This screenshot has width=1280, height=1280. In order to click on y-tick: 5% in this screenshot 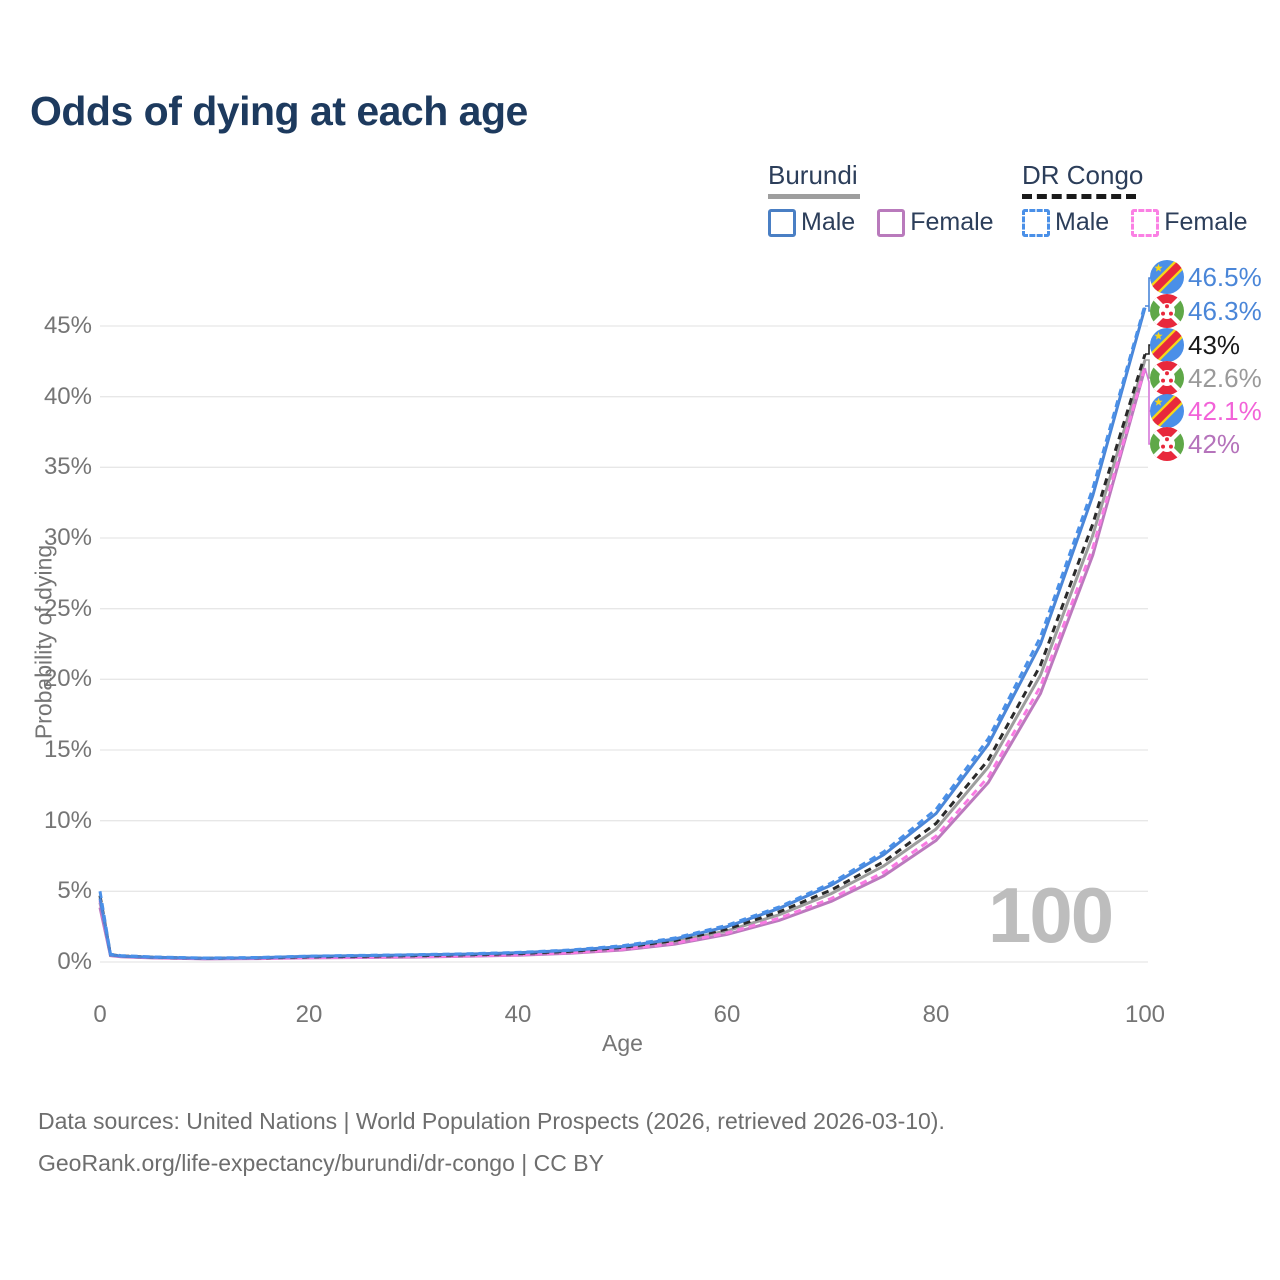, I will do `click(74, 890)`.